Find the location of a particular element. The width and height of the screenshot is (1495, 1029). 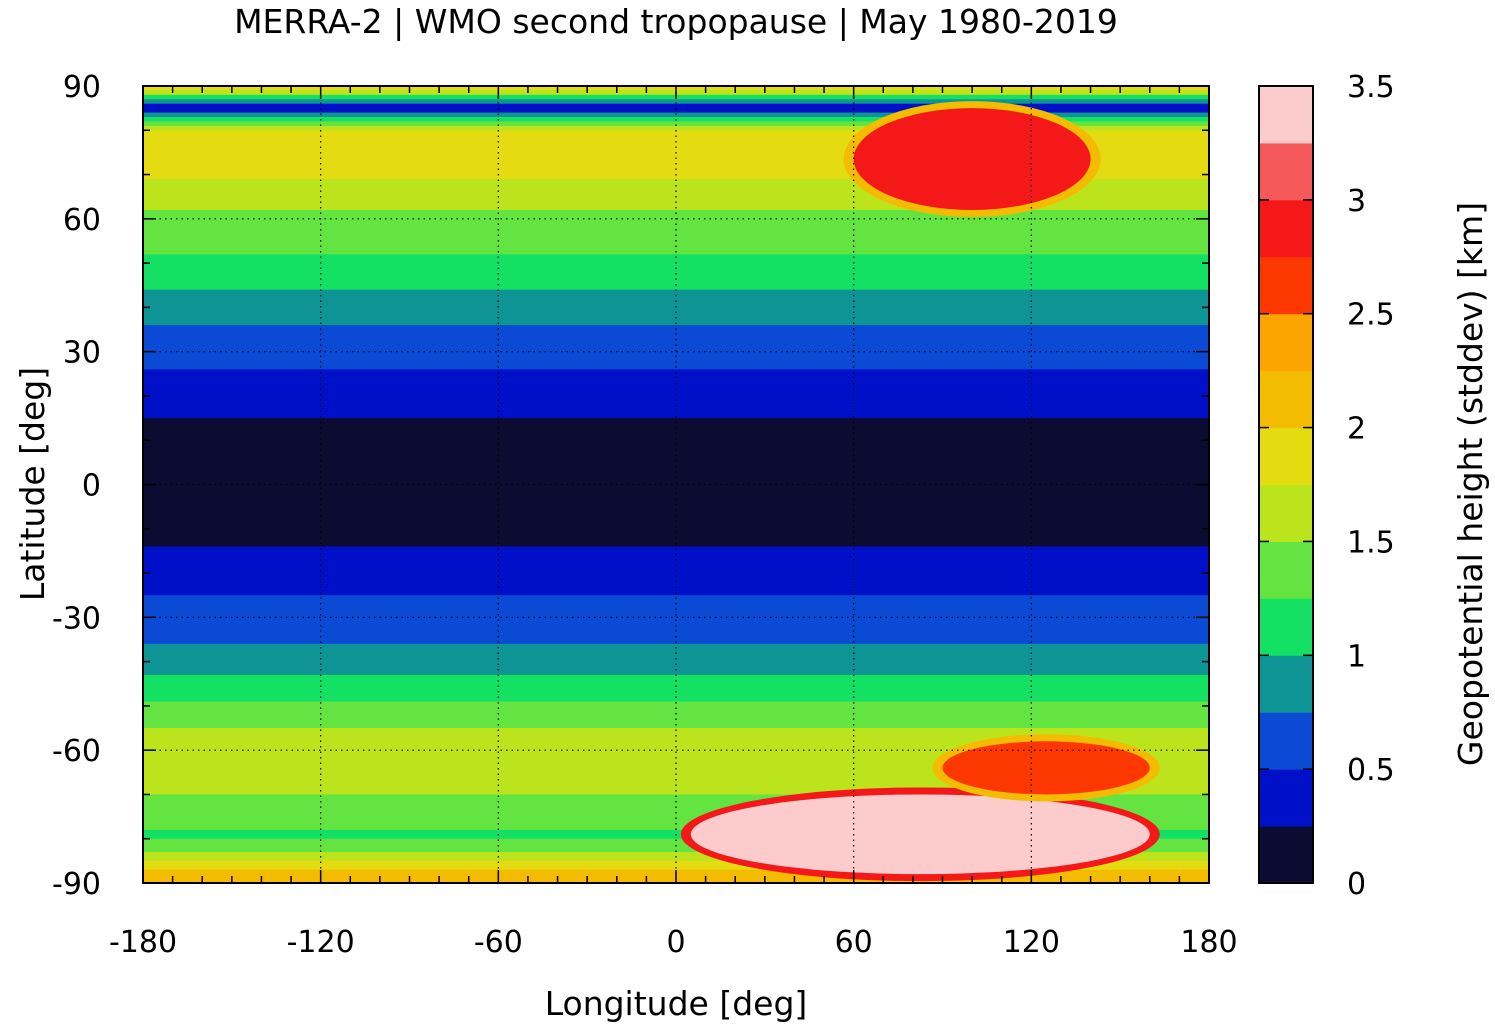

heatmap-feature is located at coordinates (920, 834).